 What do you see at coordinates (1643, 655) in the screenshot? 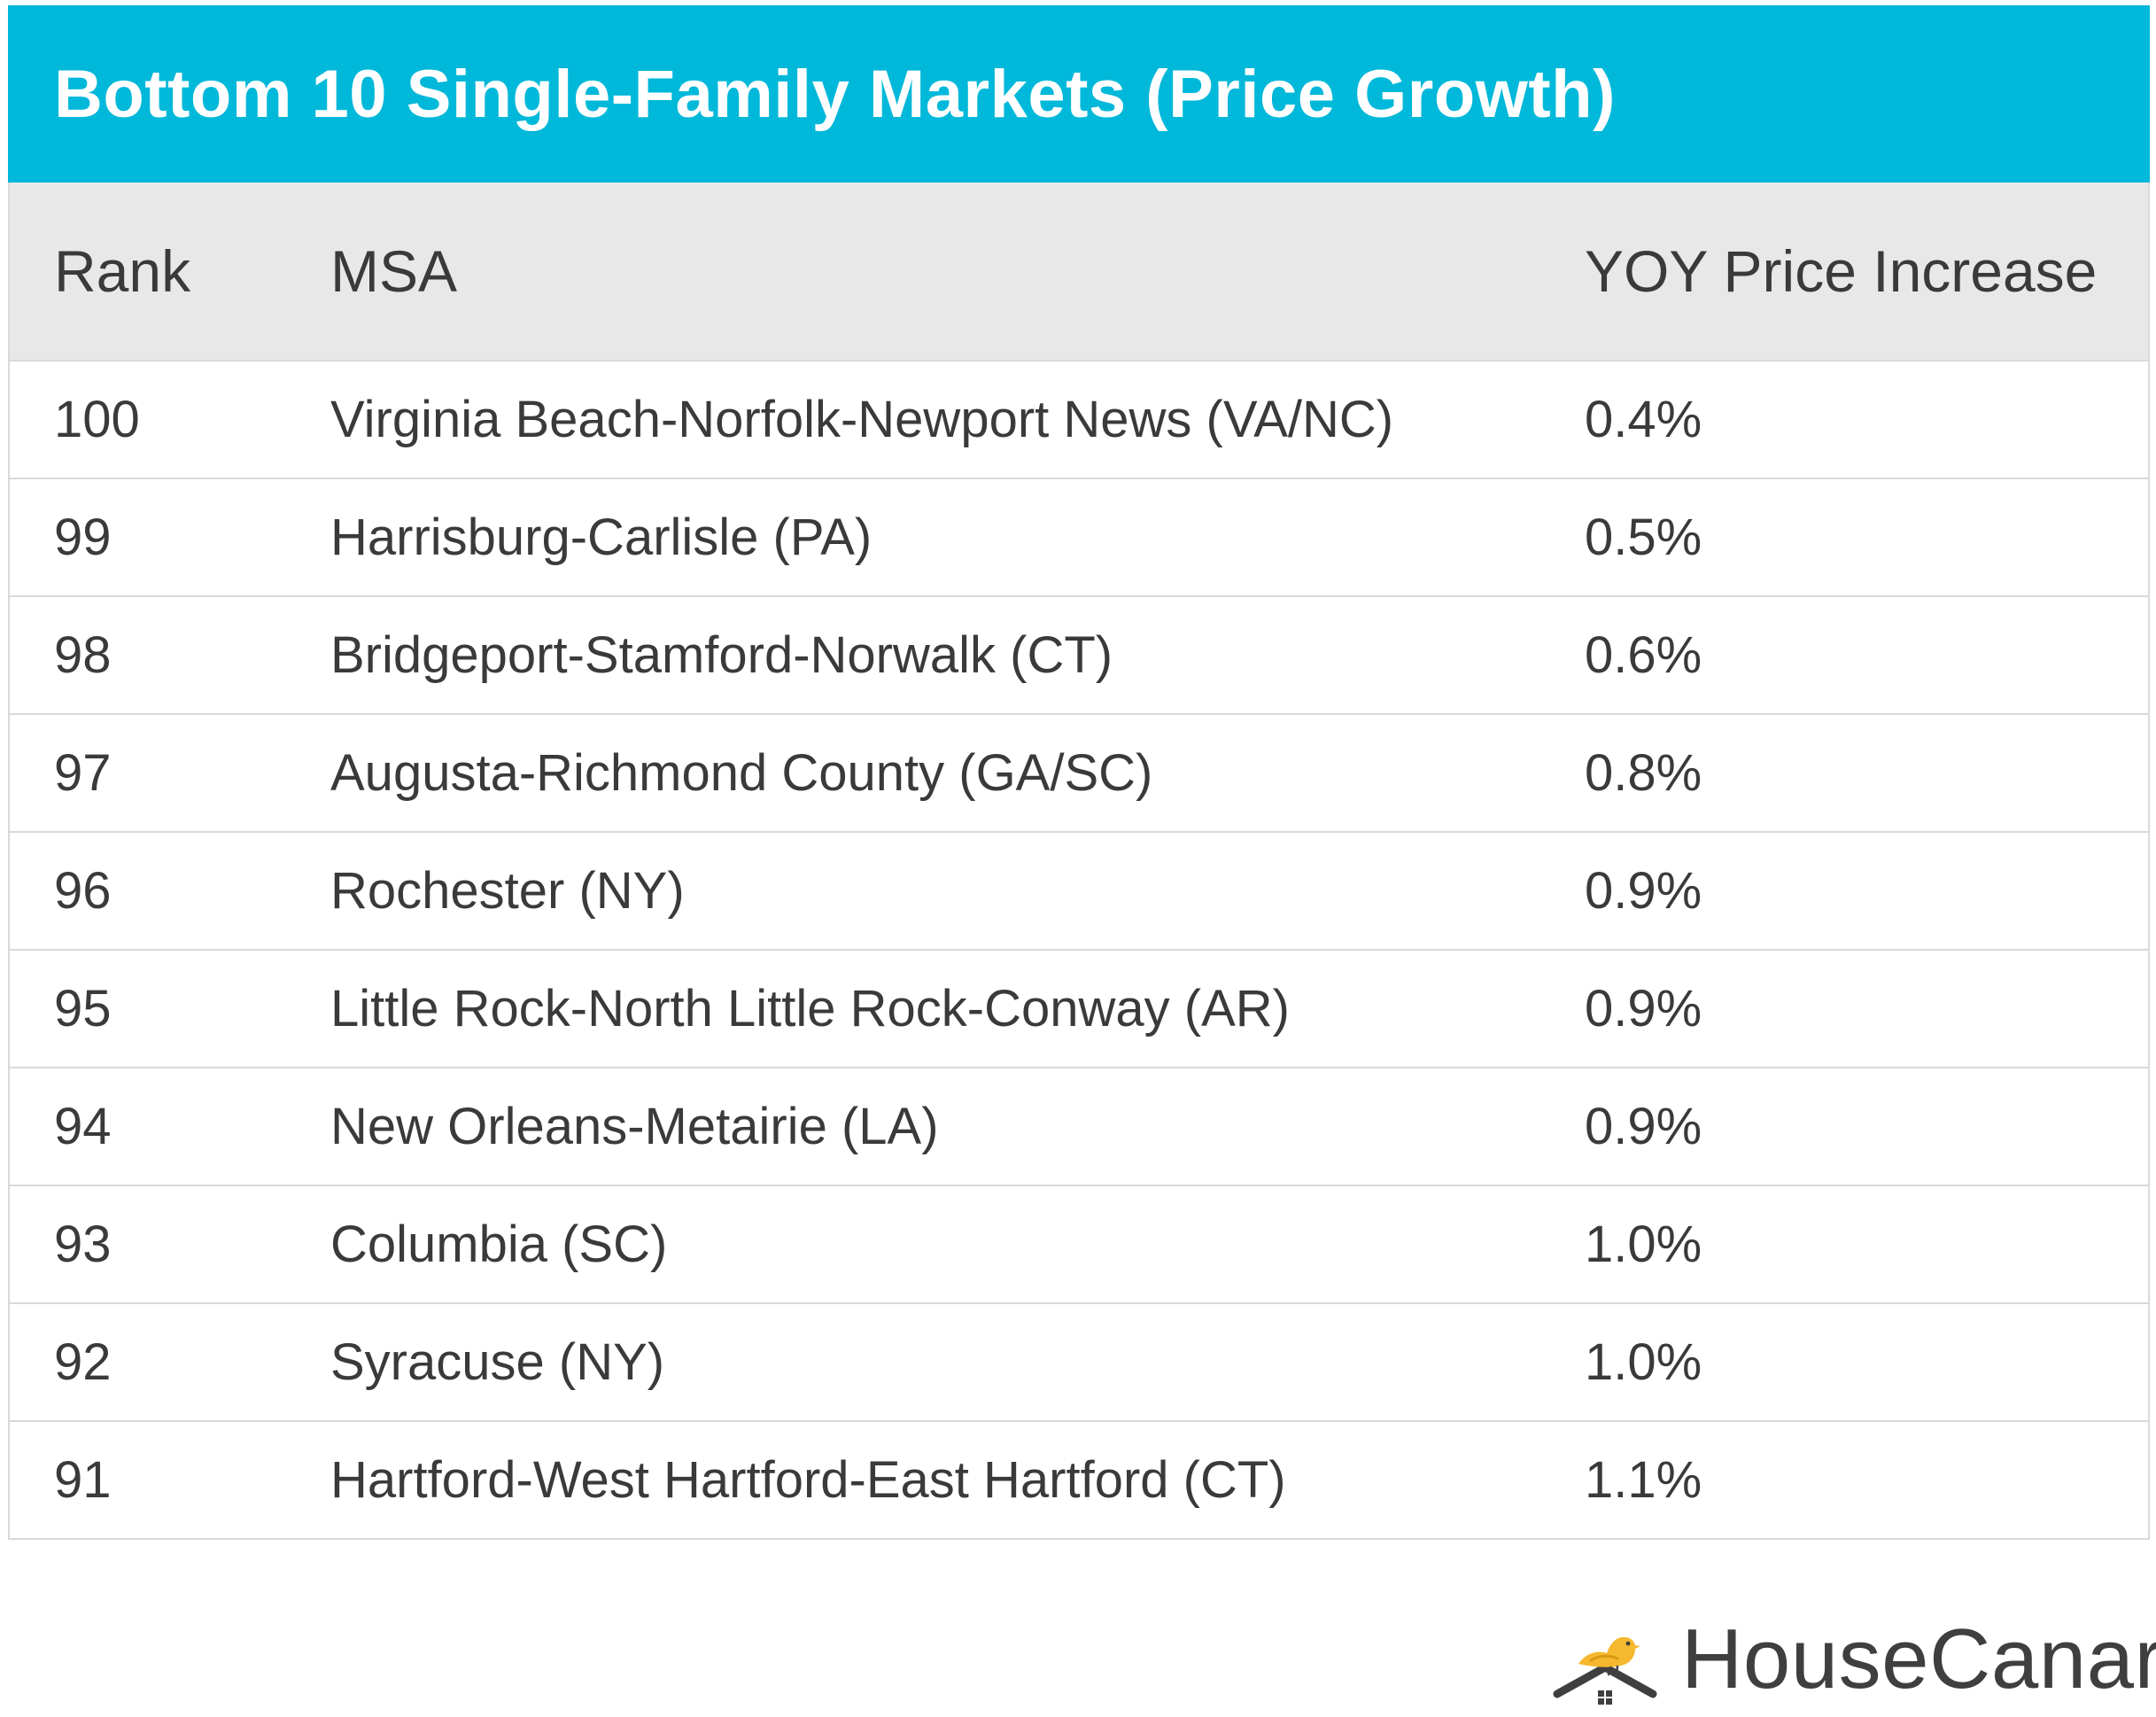
I see `yoy-cell: 0.6%` at bounding box center [1643, 655].